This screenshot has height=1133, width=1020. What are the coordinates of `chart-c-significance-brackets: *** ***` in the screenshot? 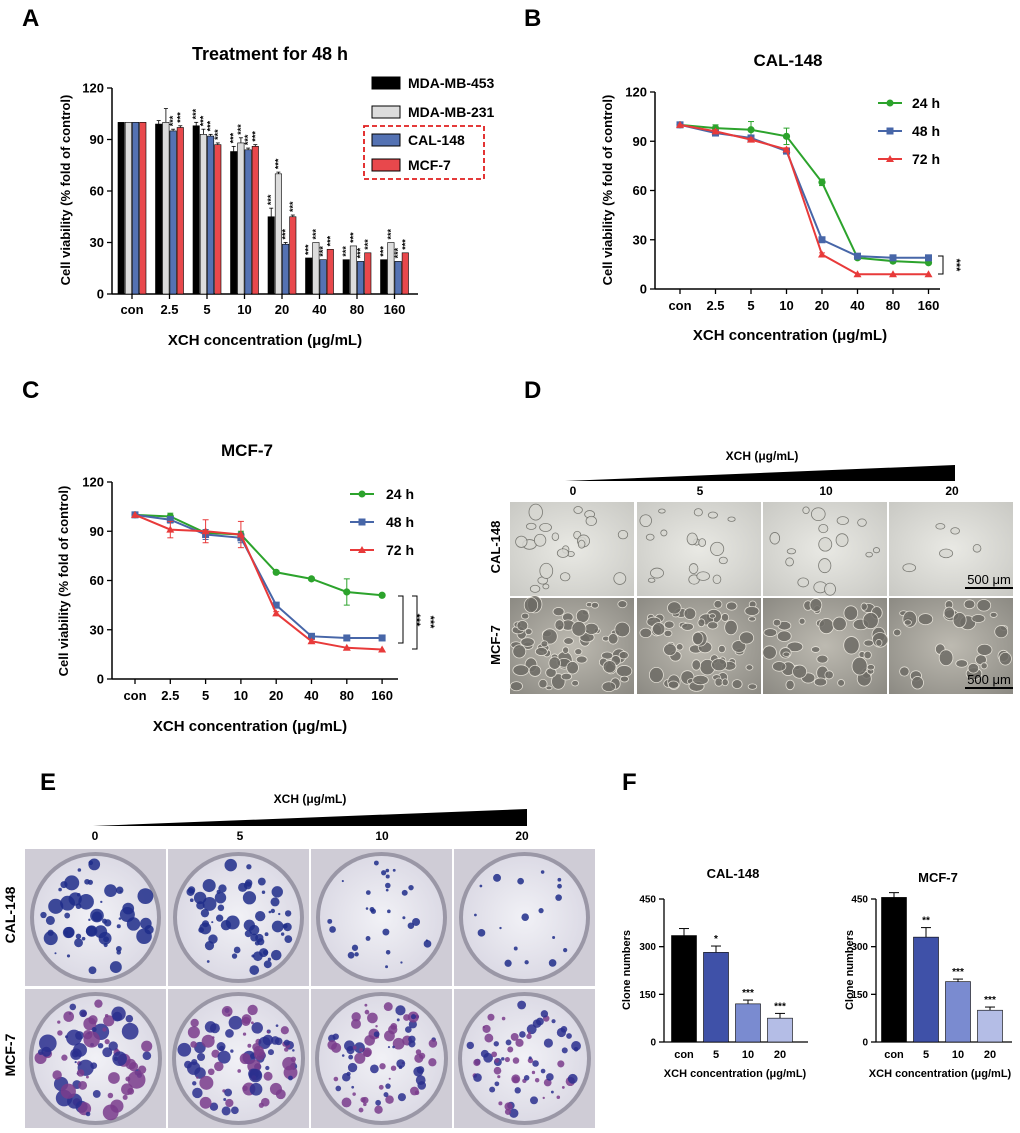 It's located at (417, 622).